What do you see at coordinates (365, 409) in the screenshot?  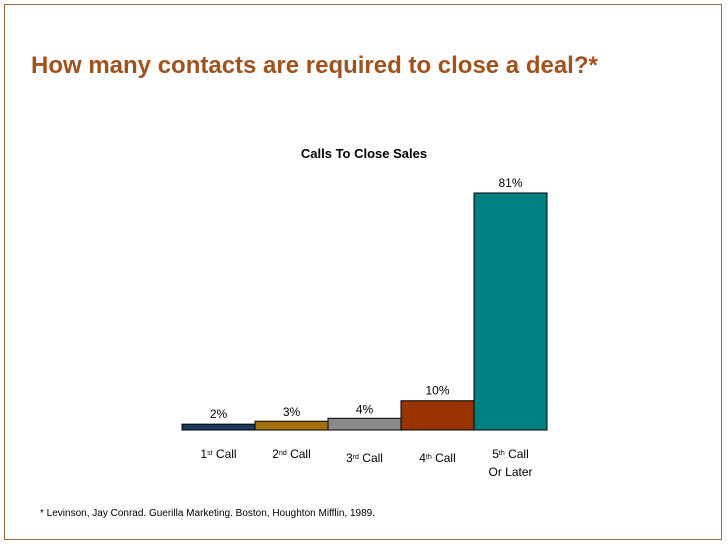 I see `data-label-3: 4%` at bounding box center [365, 409].